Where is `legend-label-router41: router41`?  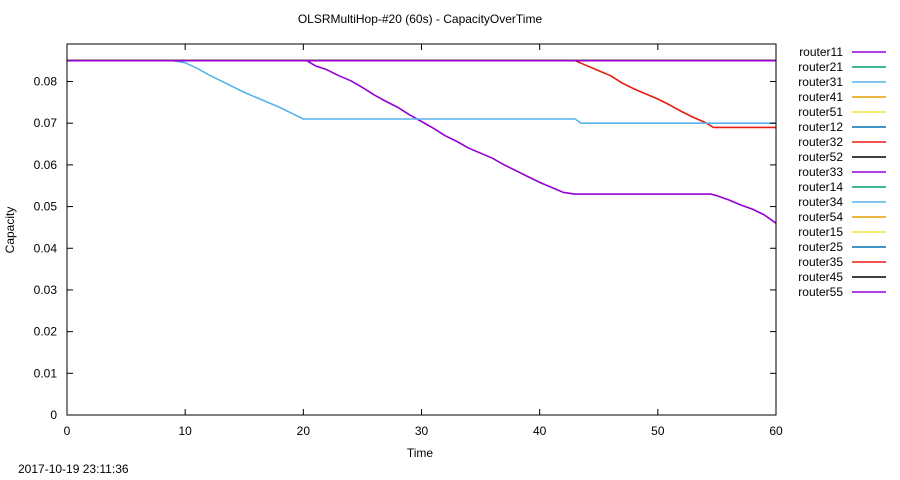 legend-label-router41: router41 is located at coordinates (820, 97).